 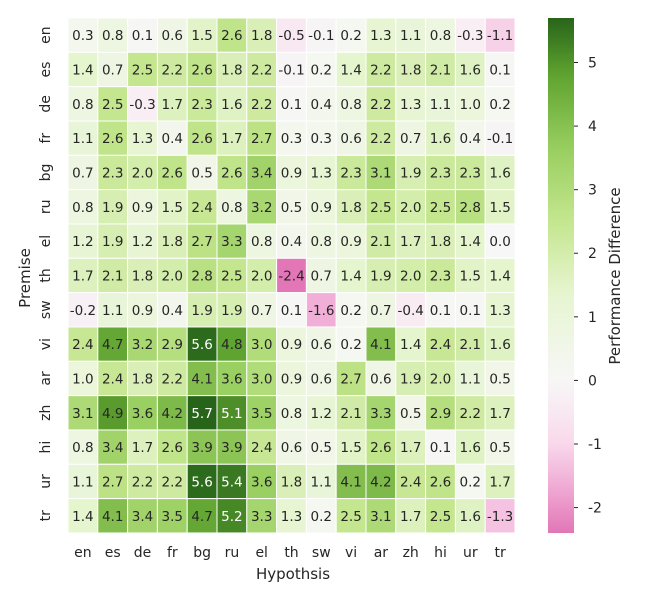 I want to click on cell-value-label: 3.0, so click(x=261, y=379).